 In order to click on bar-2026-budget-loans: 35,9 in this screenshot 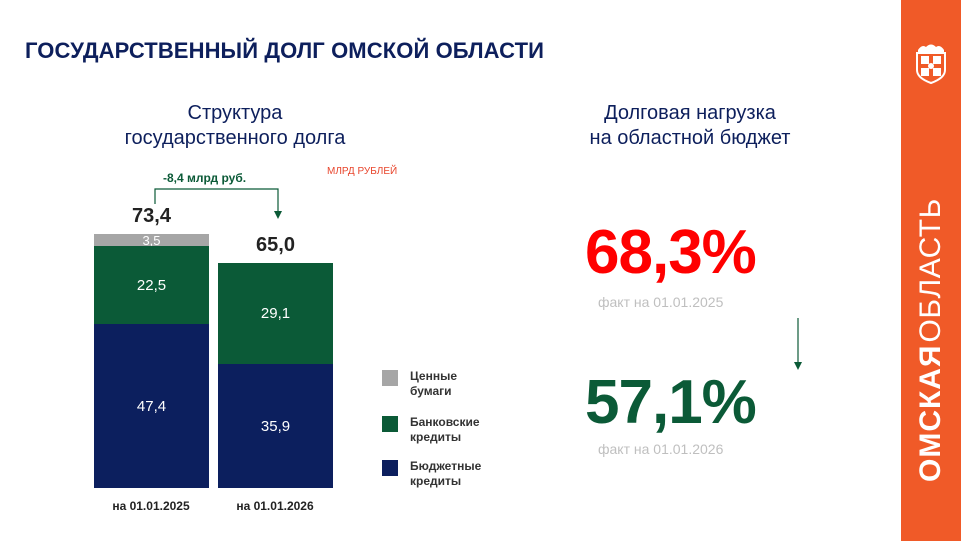, I will do `click(275, 426)`.